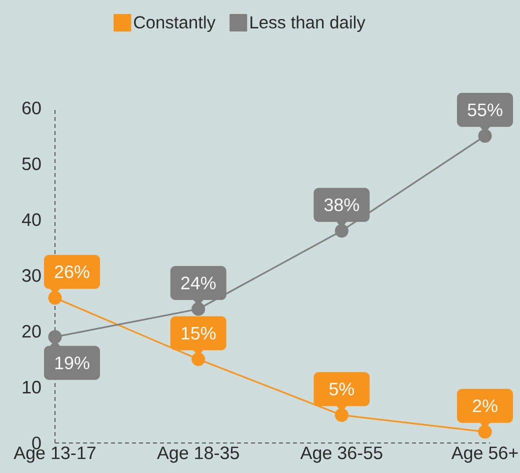  Describe the element at coordinates (484, 454) in the screenshot. I see `x-tick-label: Age 56+` at that location.